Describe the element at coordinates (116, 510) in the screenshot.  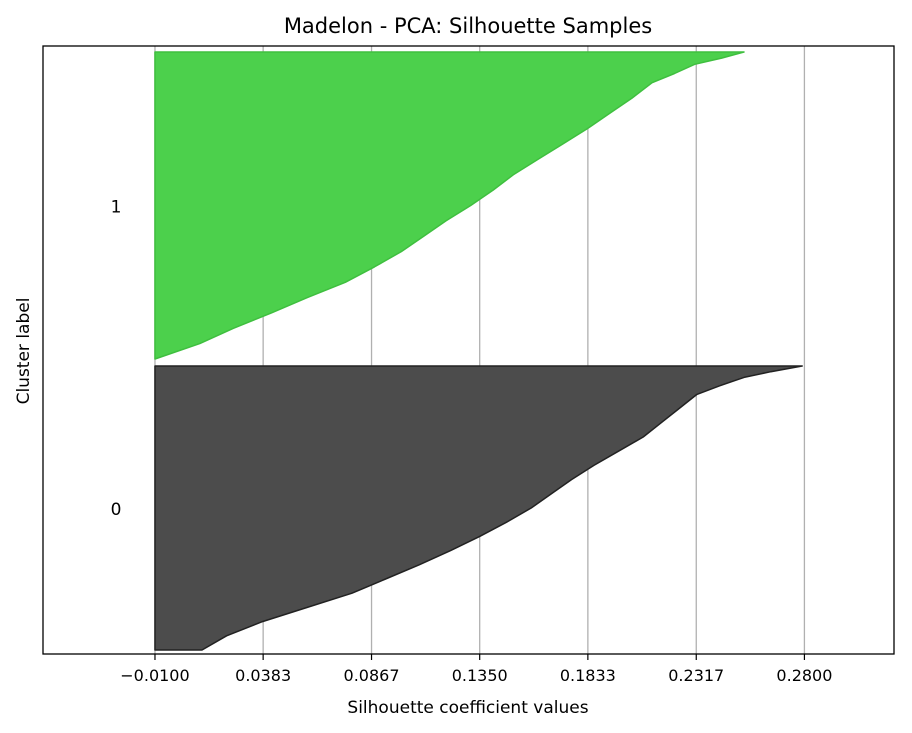
I see `cluster-label-0: 0` at that location.